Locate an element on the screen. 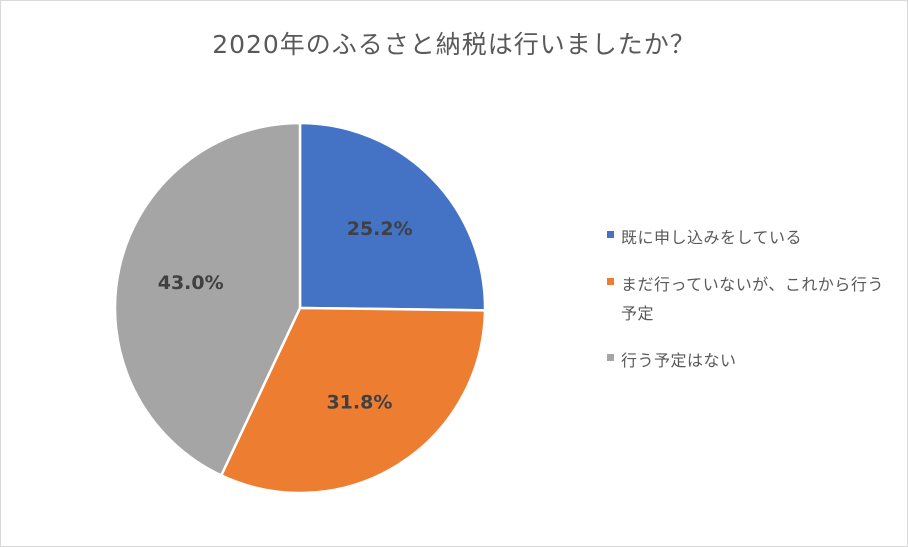 Image resolution: width=908 pixels, height=547 pixels. legend-label: まだ行っていないが、これから行う予定 is located at coordinates (752, 299).